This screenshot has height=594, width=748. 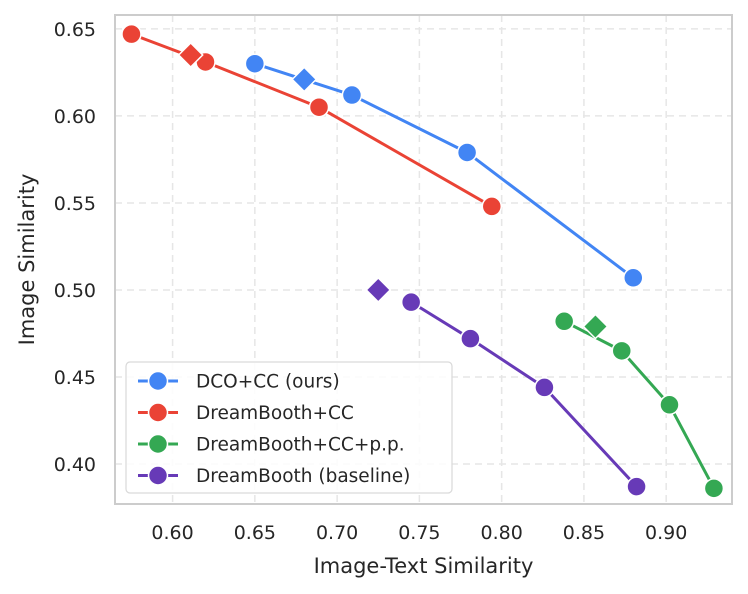 I want to click on x-tick-label: 0.80, so click(x=501, y=533).